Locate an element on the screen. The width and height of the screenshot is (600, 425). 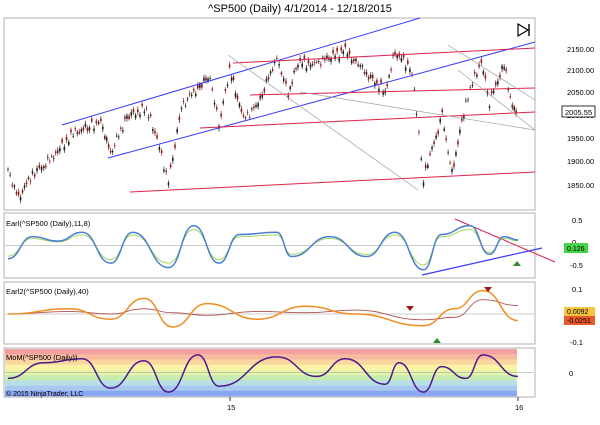
earl2-series is located at coordinates (269, 308).